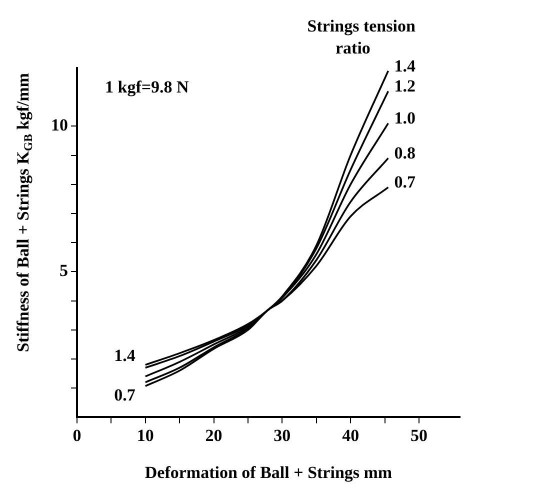 The height and width of the screenshot is (500, 538). I want to click on annotation: 0.7, so click(125, 394).